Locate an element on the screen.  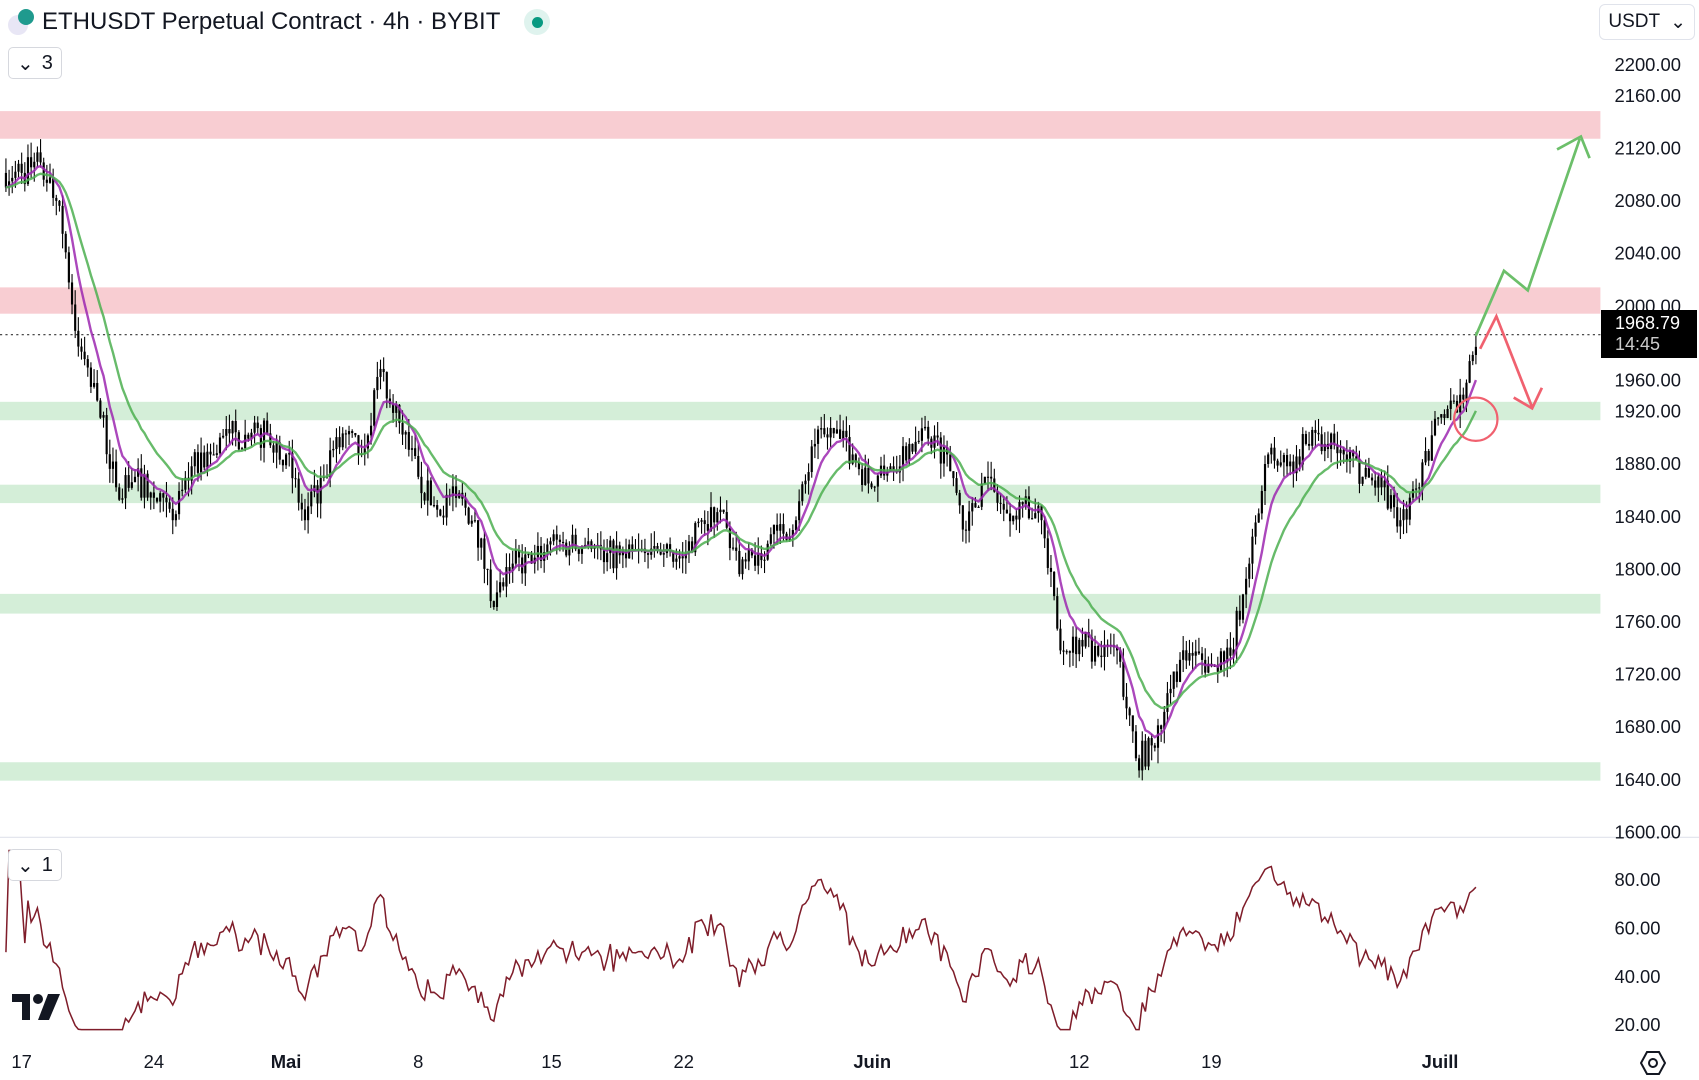
currency-select: USDT ⌄ is located at coordinates (1647, 22).